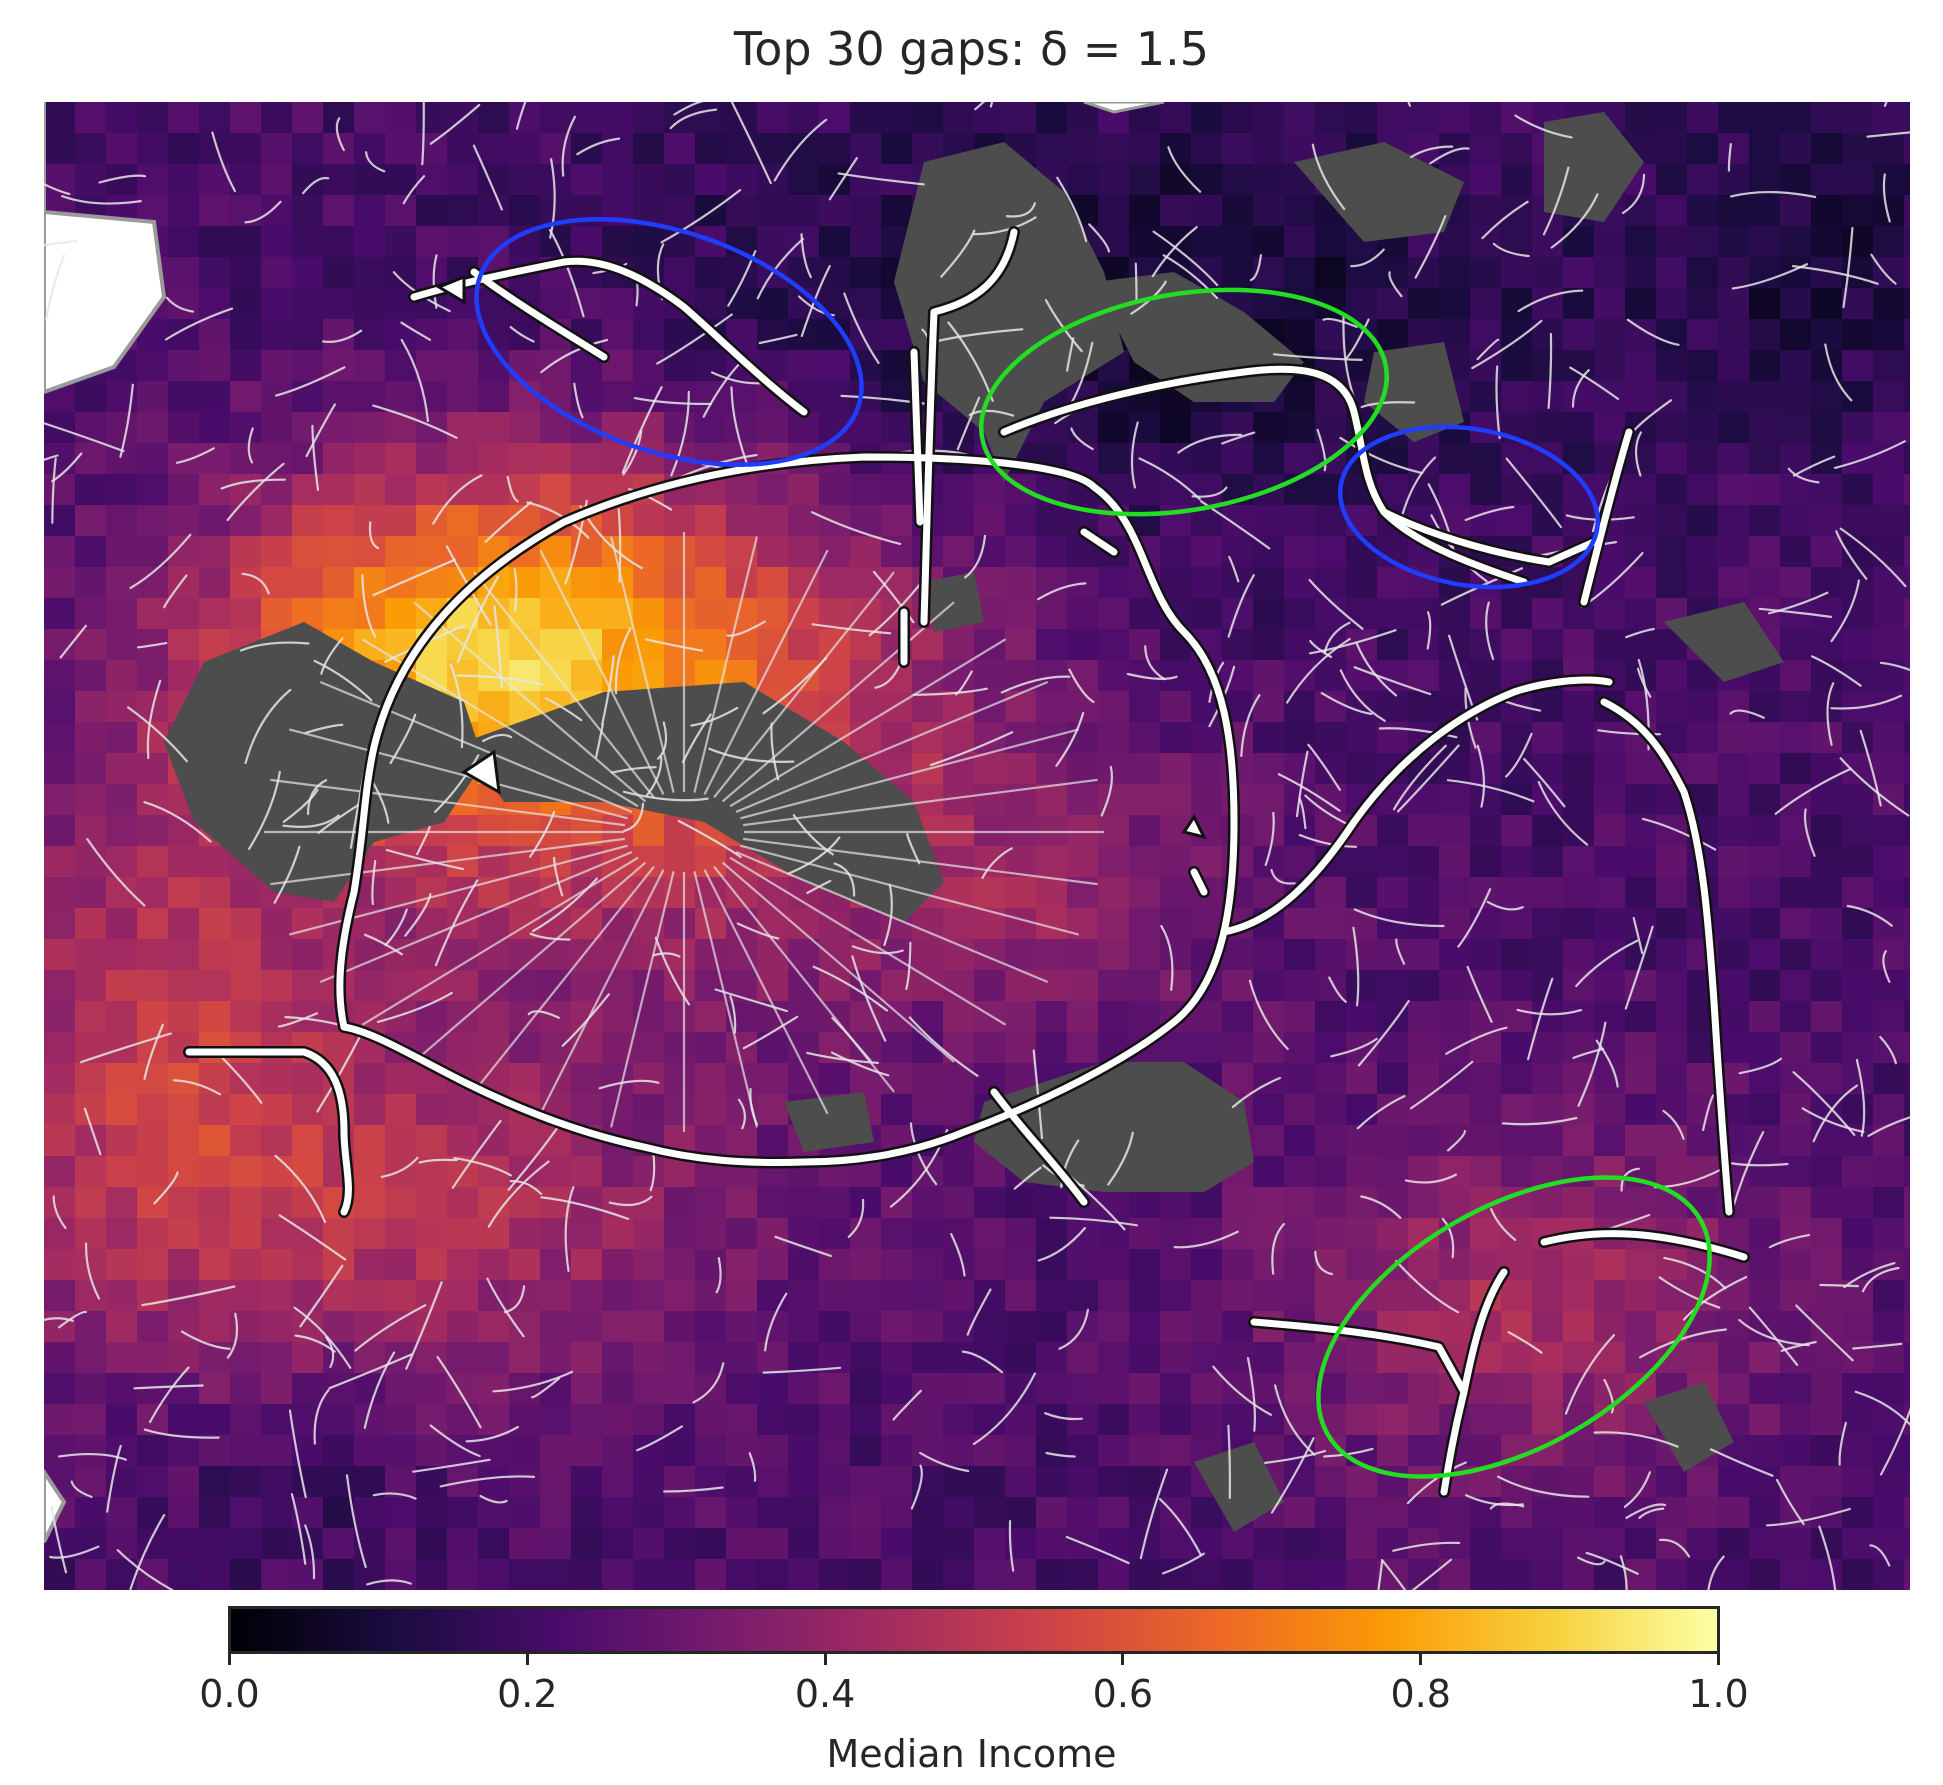  What do you see at coordinates (974, 1630) in the screenshot?
I see `colorbar` at bounding box center [974, 1630].